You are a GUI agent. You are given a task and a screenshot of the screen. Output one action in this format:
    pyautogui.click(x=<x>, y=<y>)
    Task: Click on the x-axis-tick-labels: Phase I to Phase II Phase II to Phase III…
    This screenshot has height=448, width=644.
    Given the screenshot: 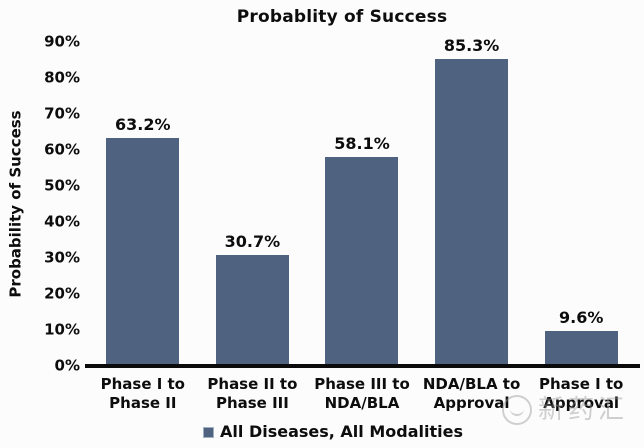 What is the action you would take?
    pyautogui.click(x=362, y=394)
    